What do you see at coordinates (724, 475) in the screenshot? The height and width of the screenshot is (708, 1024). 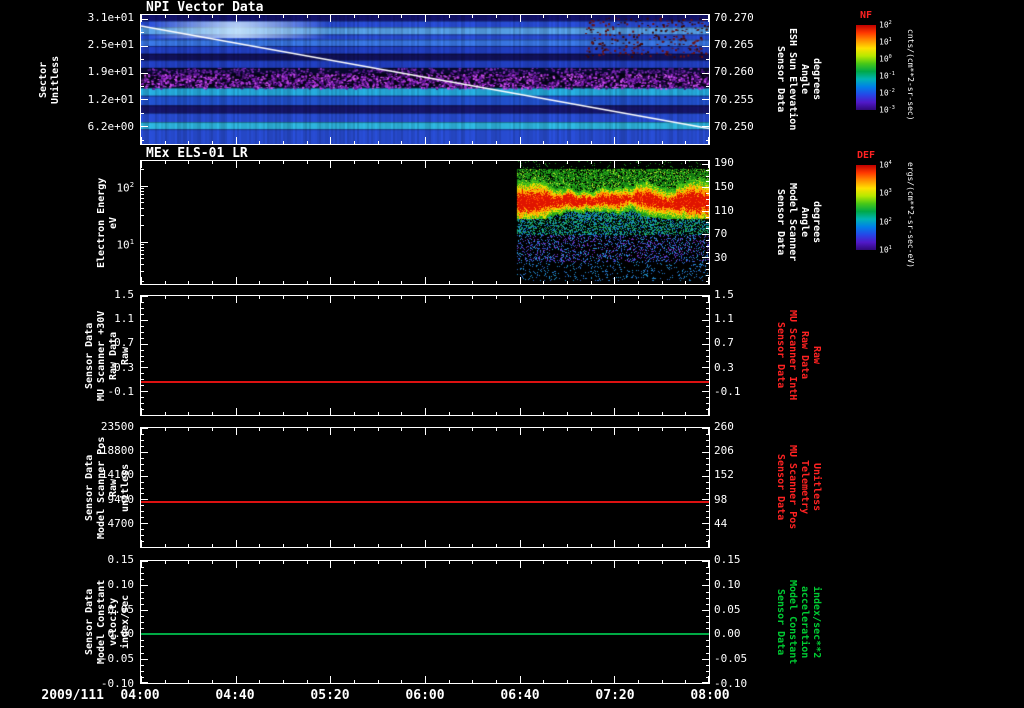 I see `y-tick-label: 152` at bounding box center [724, 475].